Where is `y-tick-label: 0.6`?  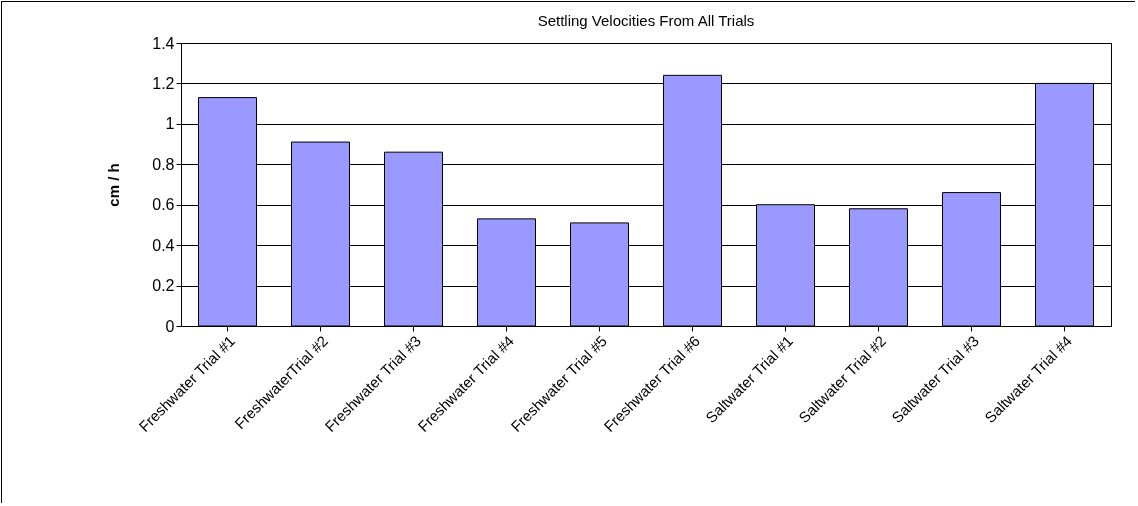 y-tick-label: 0.6 is located at coordinates (163, 205).